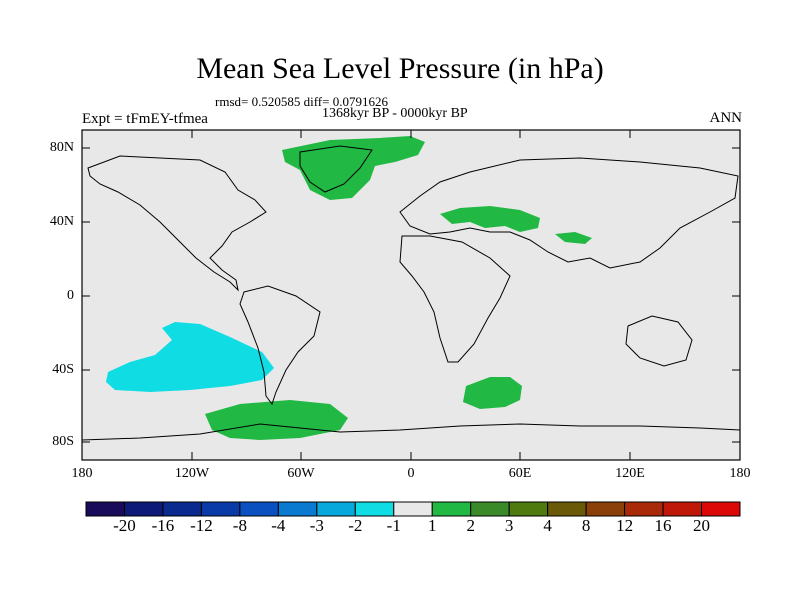 The width and height of the screenshot is (800, 600). Describe the element at coordinates (726, 118) in the screenshot. I see `season-label: ANN` at that location.